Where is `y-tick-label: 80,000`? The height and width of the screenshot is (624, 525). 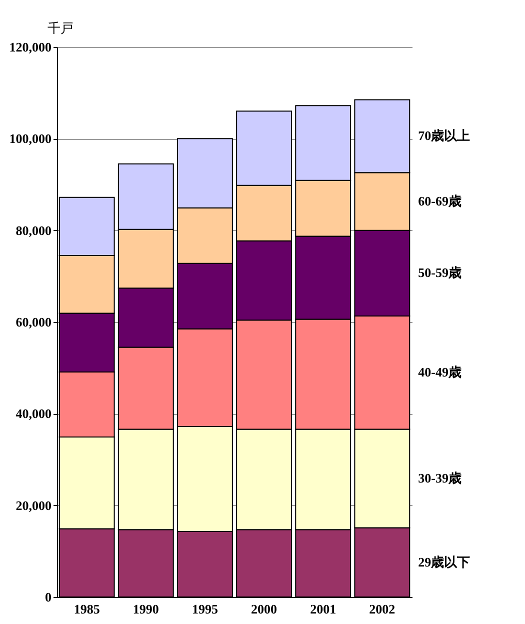 y-tick-label: 80,000 is located at coordinates (34, 230).